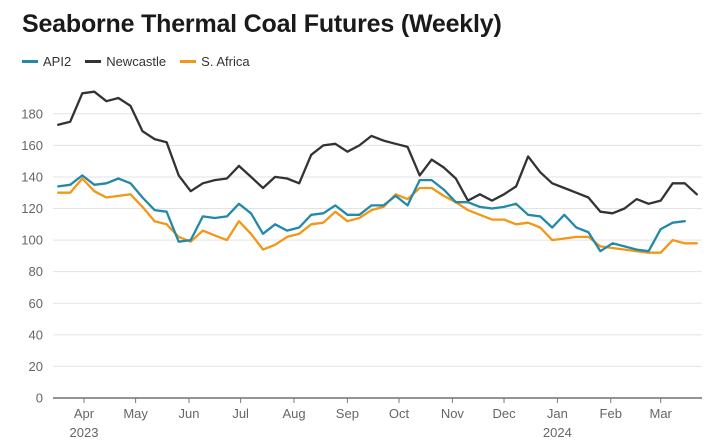 Image resolution: width=719 pixels, height=446 pixels. What do you see at coordinates (611, 413) in the screenshot?
I see `x-tick-label-feb: Feb` at bounding box center [611, 413].